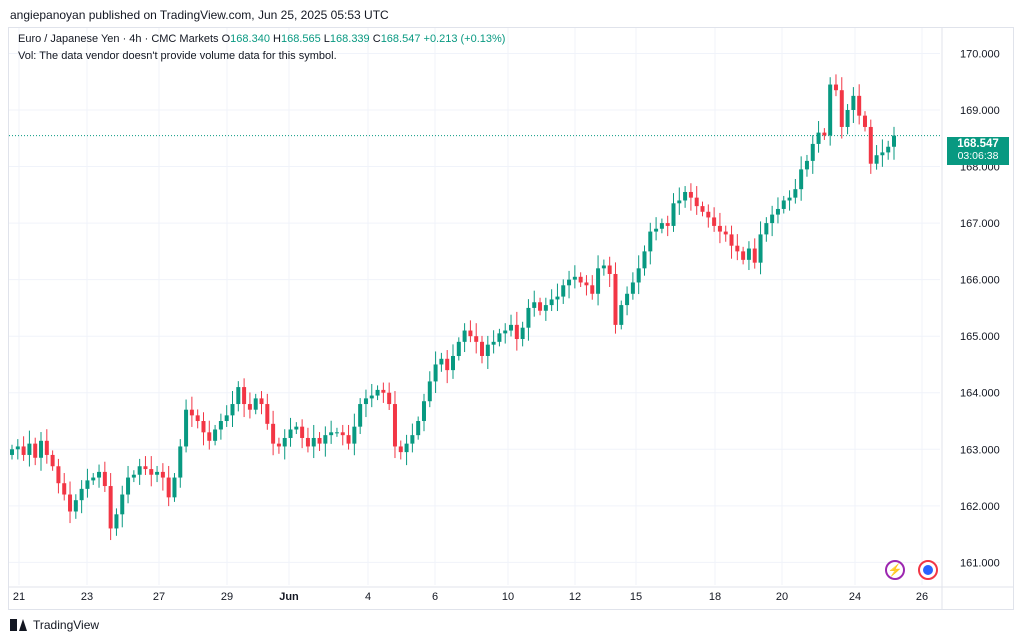 This screenshot has height=642, width=1024. Describe the element at coordinates (980, 507) in the screenshot. I see `y-tick-label: 162.000` at that location.